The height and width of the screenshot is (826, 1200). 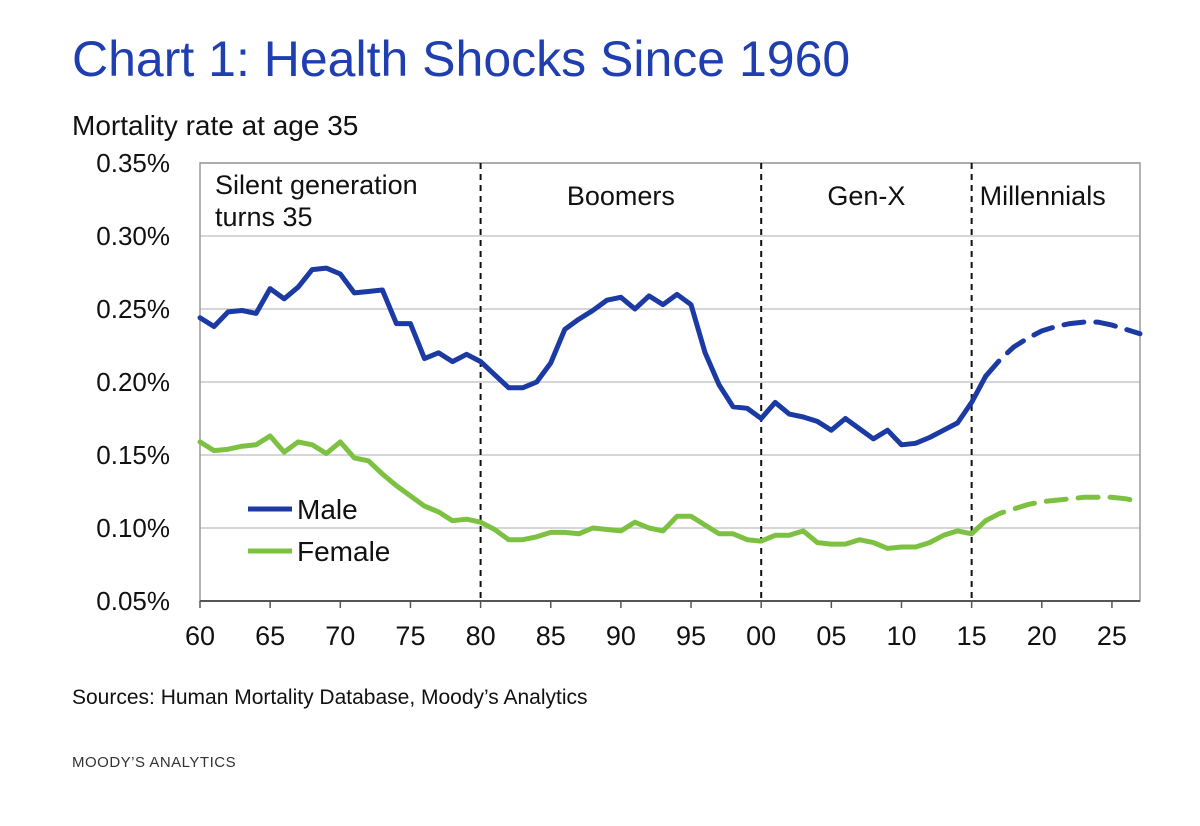 What do you see at coordinates (1112, 636) in the screenshot?
I see `x-tick-label: 25` at bounding box center [1112, 636].